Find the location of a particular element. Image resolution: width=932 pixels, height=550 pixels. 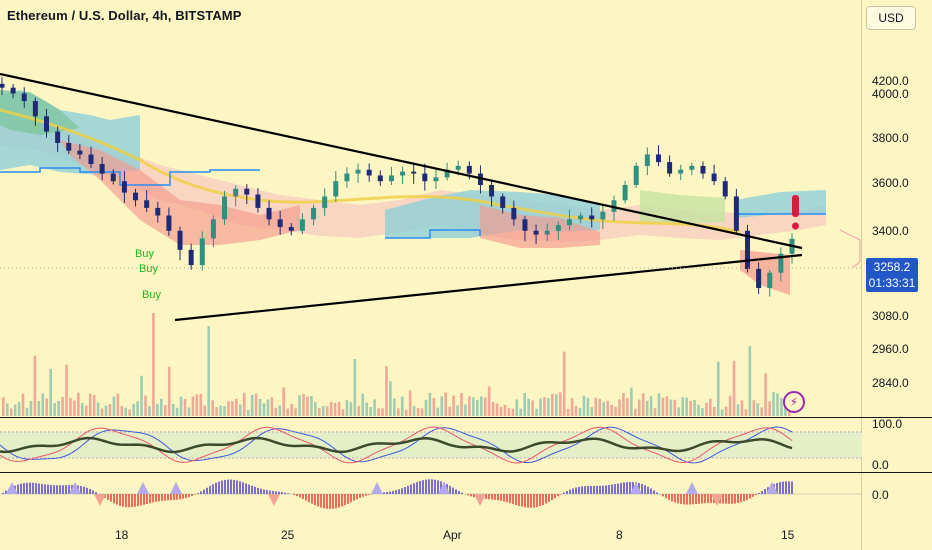

exclamation-icon is located at coordinates (795, 212).